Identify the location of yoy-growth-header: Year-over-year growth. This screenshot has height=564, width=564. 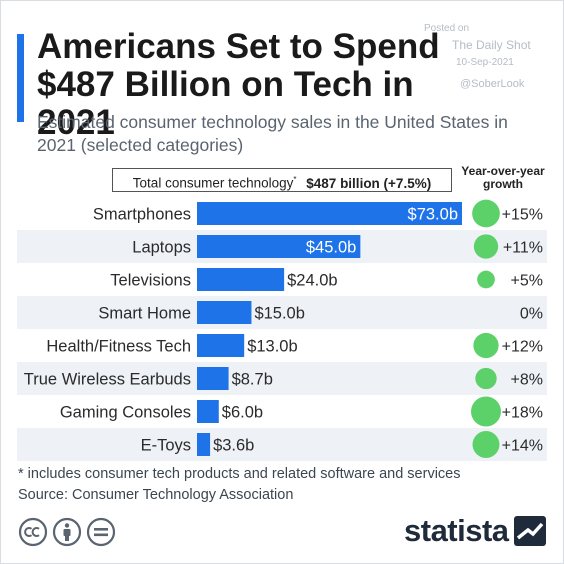
(503, 177).